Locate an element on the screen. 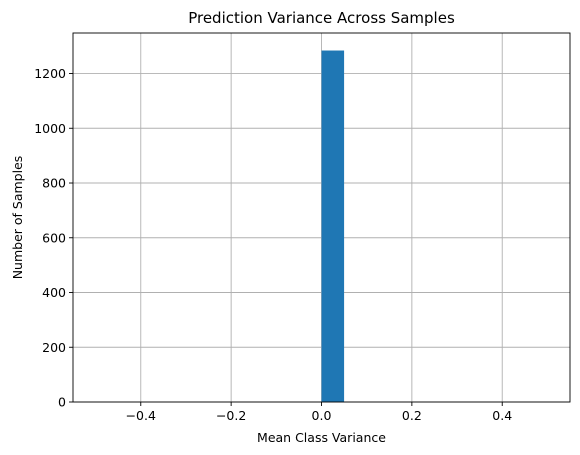  x-tick-label: 0.4 is located at coordinates (502, 415).